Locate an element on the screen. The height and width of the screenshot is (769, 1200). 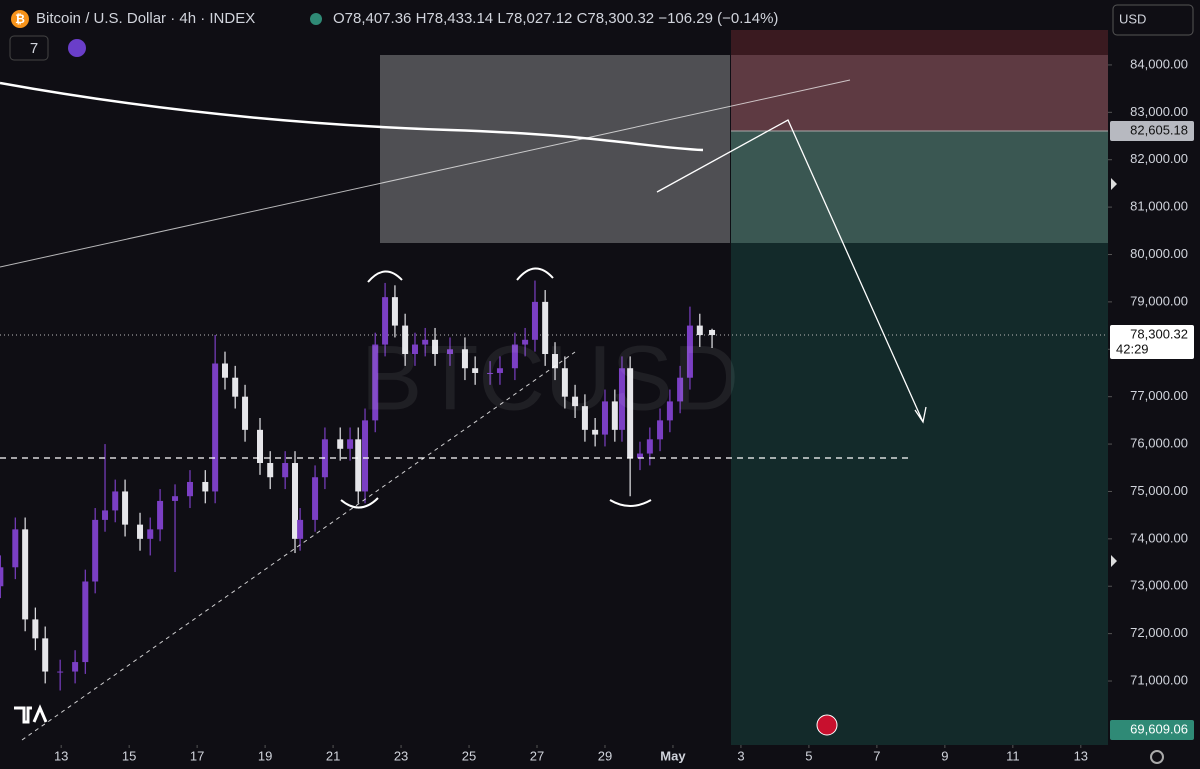
sync-icon is located at coordinates (77, 48).